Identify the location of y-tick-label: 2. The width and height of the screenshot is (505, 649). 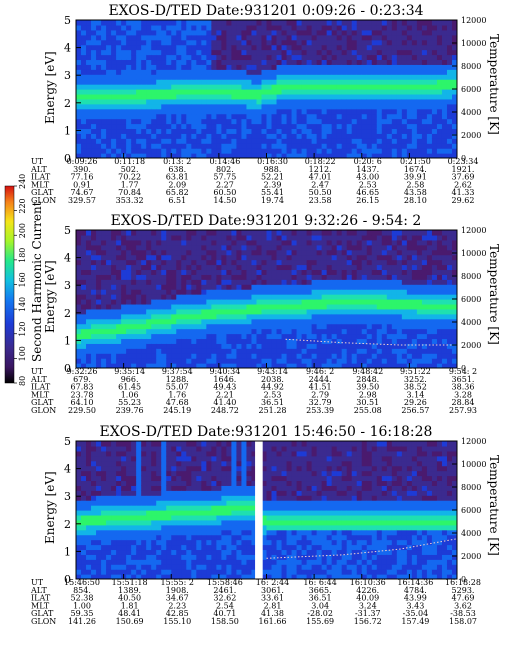
(67, 313).